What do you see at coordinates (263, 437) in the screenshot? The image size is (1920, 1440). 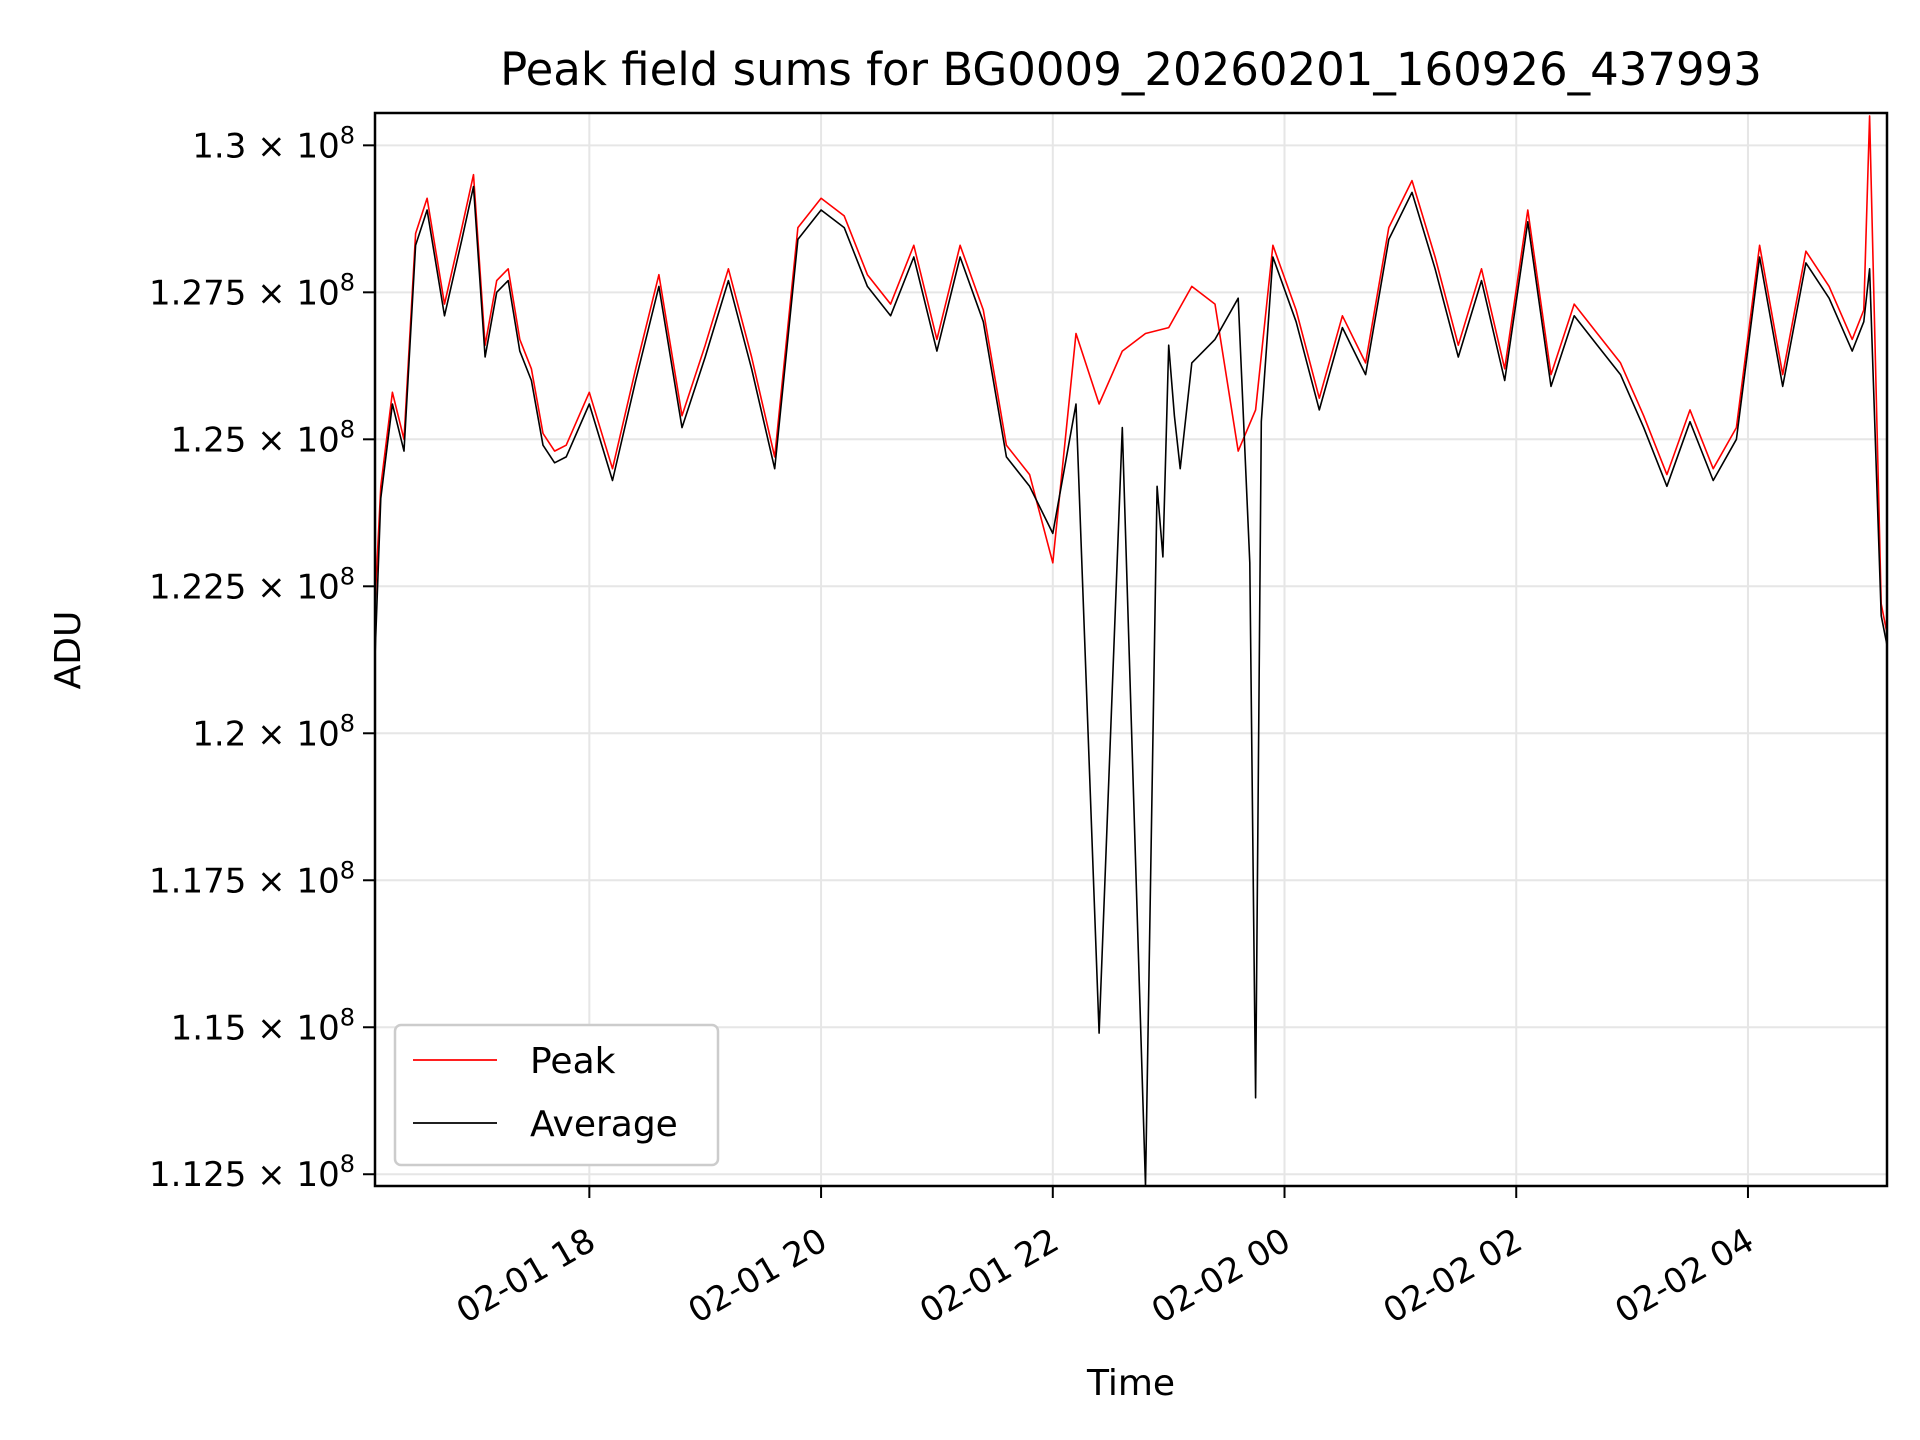 I see `y-tick-label: 1.25 × 108` at bounding box center [263, 437].